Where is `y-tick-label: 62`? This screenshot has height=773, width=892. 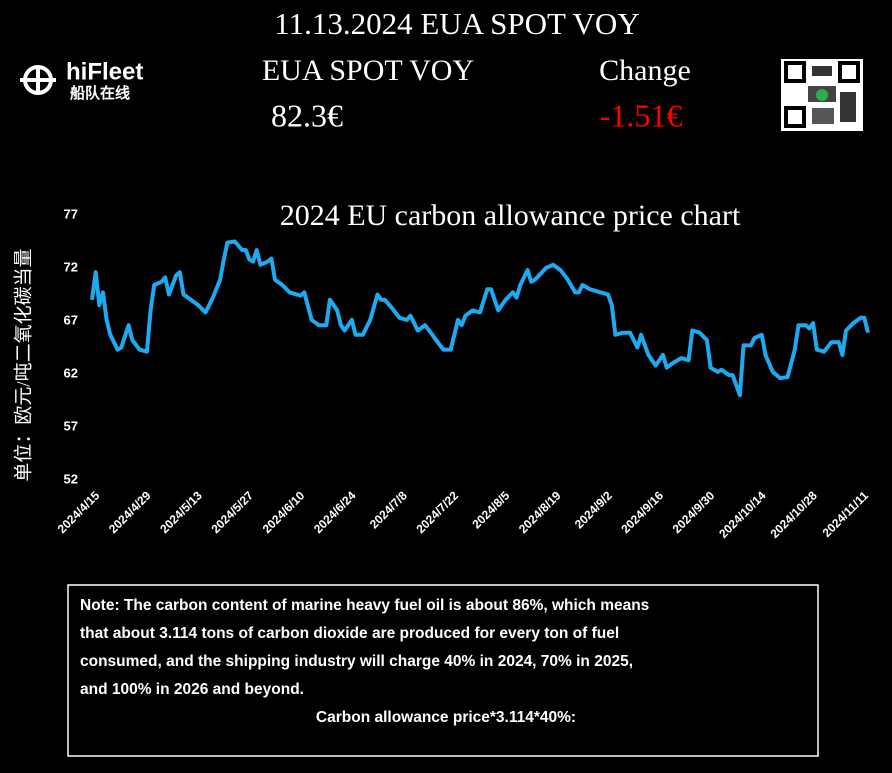 y-tick-label: 62 is located at coordinates (71, 372).